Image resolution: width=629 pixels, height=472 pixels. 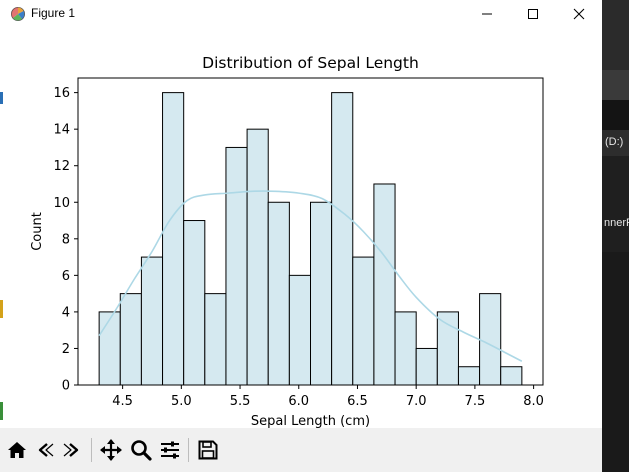 I want to click on zoom-button, so click(x=141, y=450).